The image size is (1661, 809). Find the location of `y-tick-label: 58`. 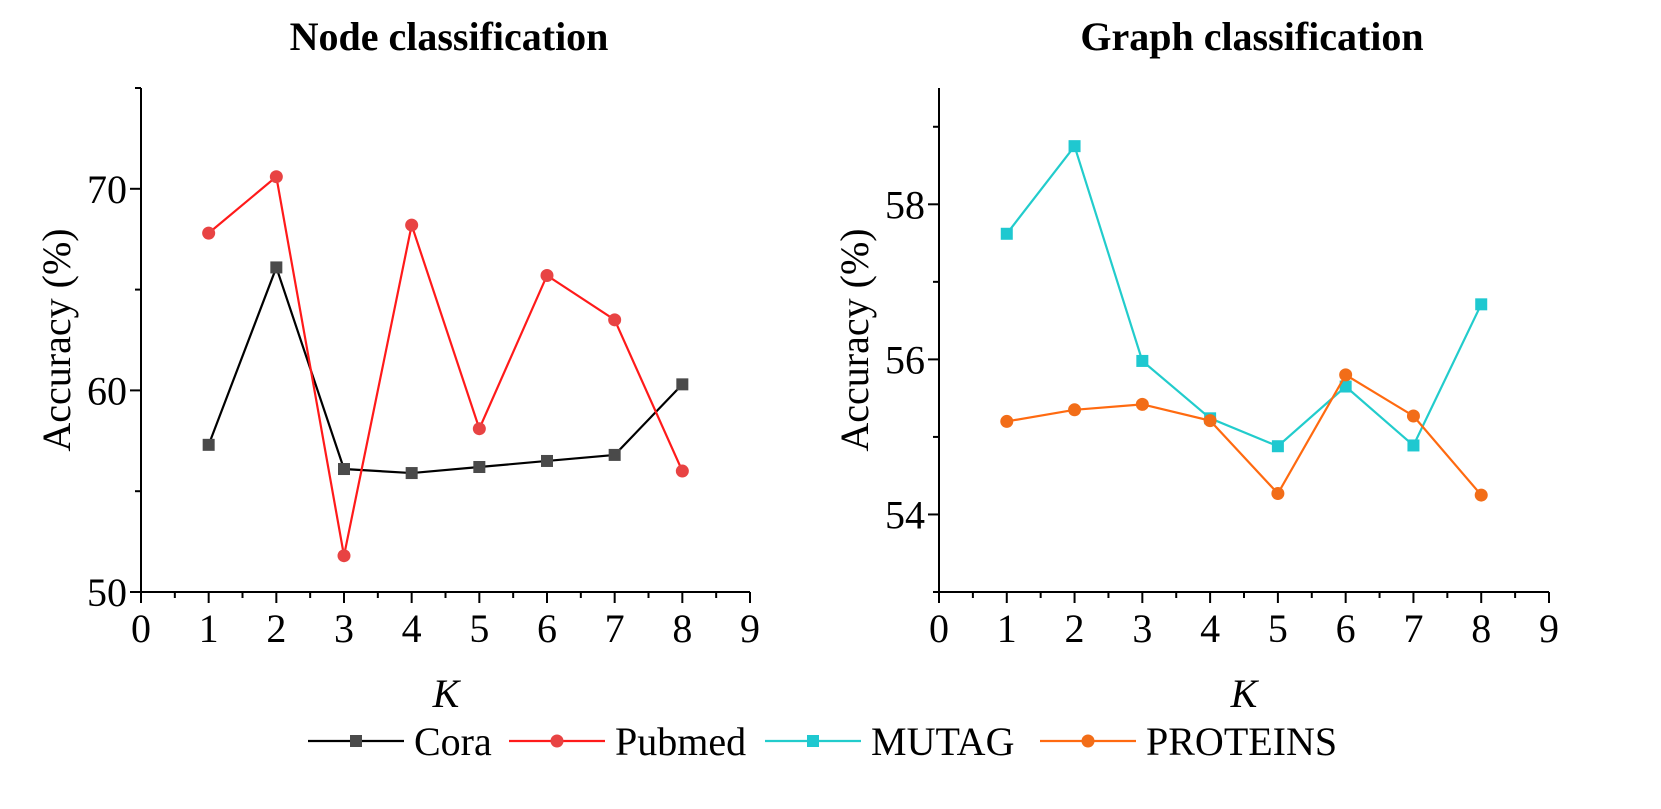

y-tick-label: 58 is located at coordinates (905, 204).